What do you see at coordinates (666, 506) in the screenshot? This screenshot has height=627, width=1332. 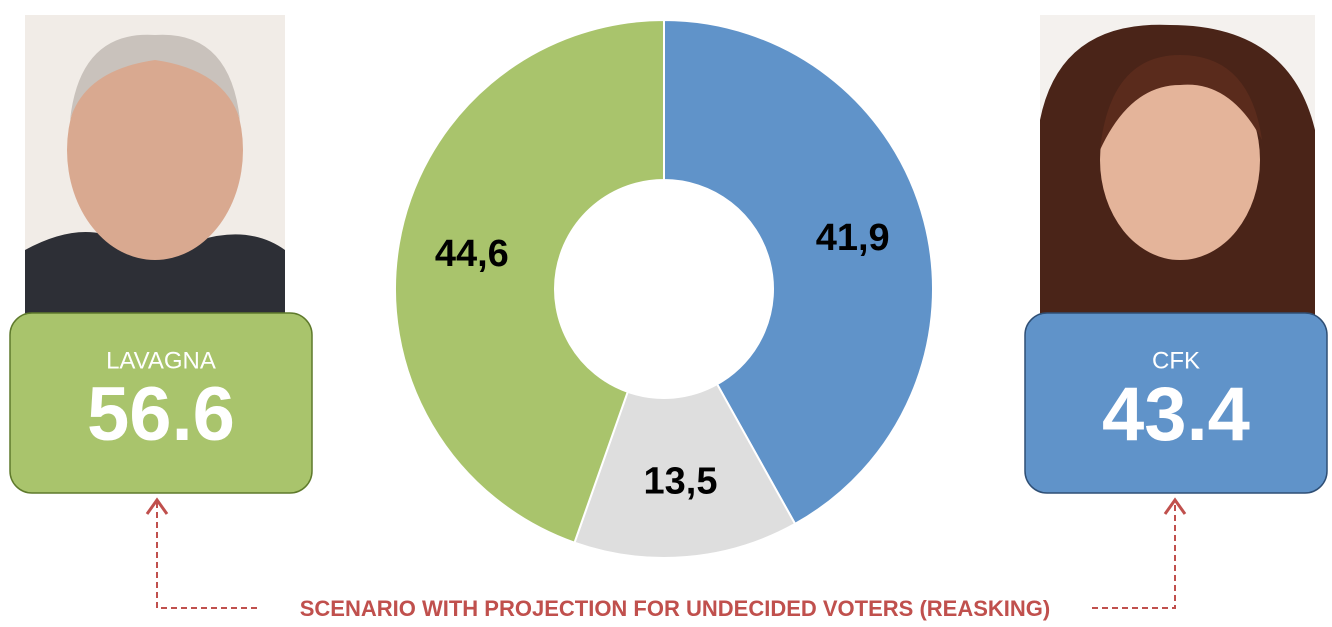 I see `arrowheads` at bounding box center [666, 506].